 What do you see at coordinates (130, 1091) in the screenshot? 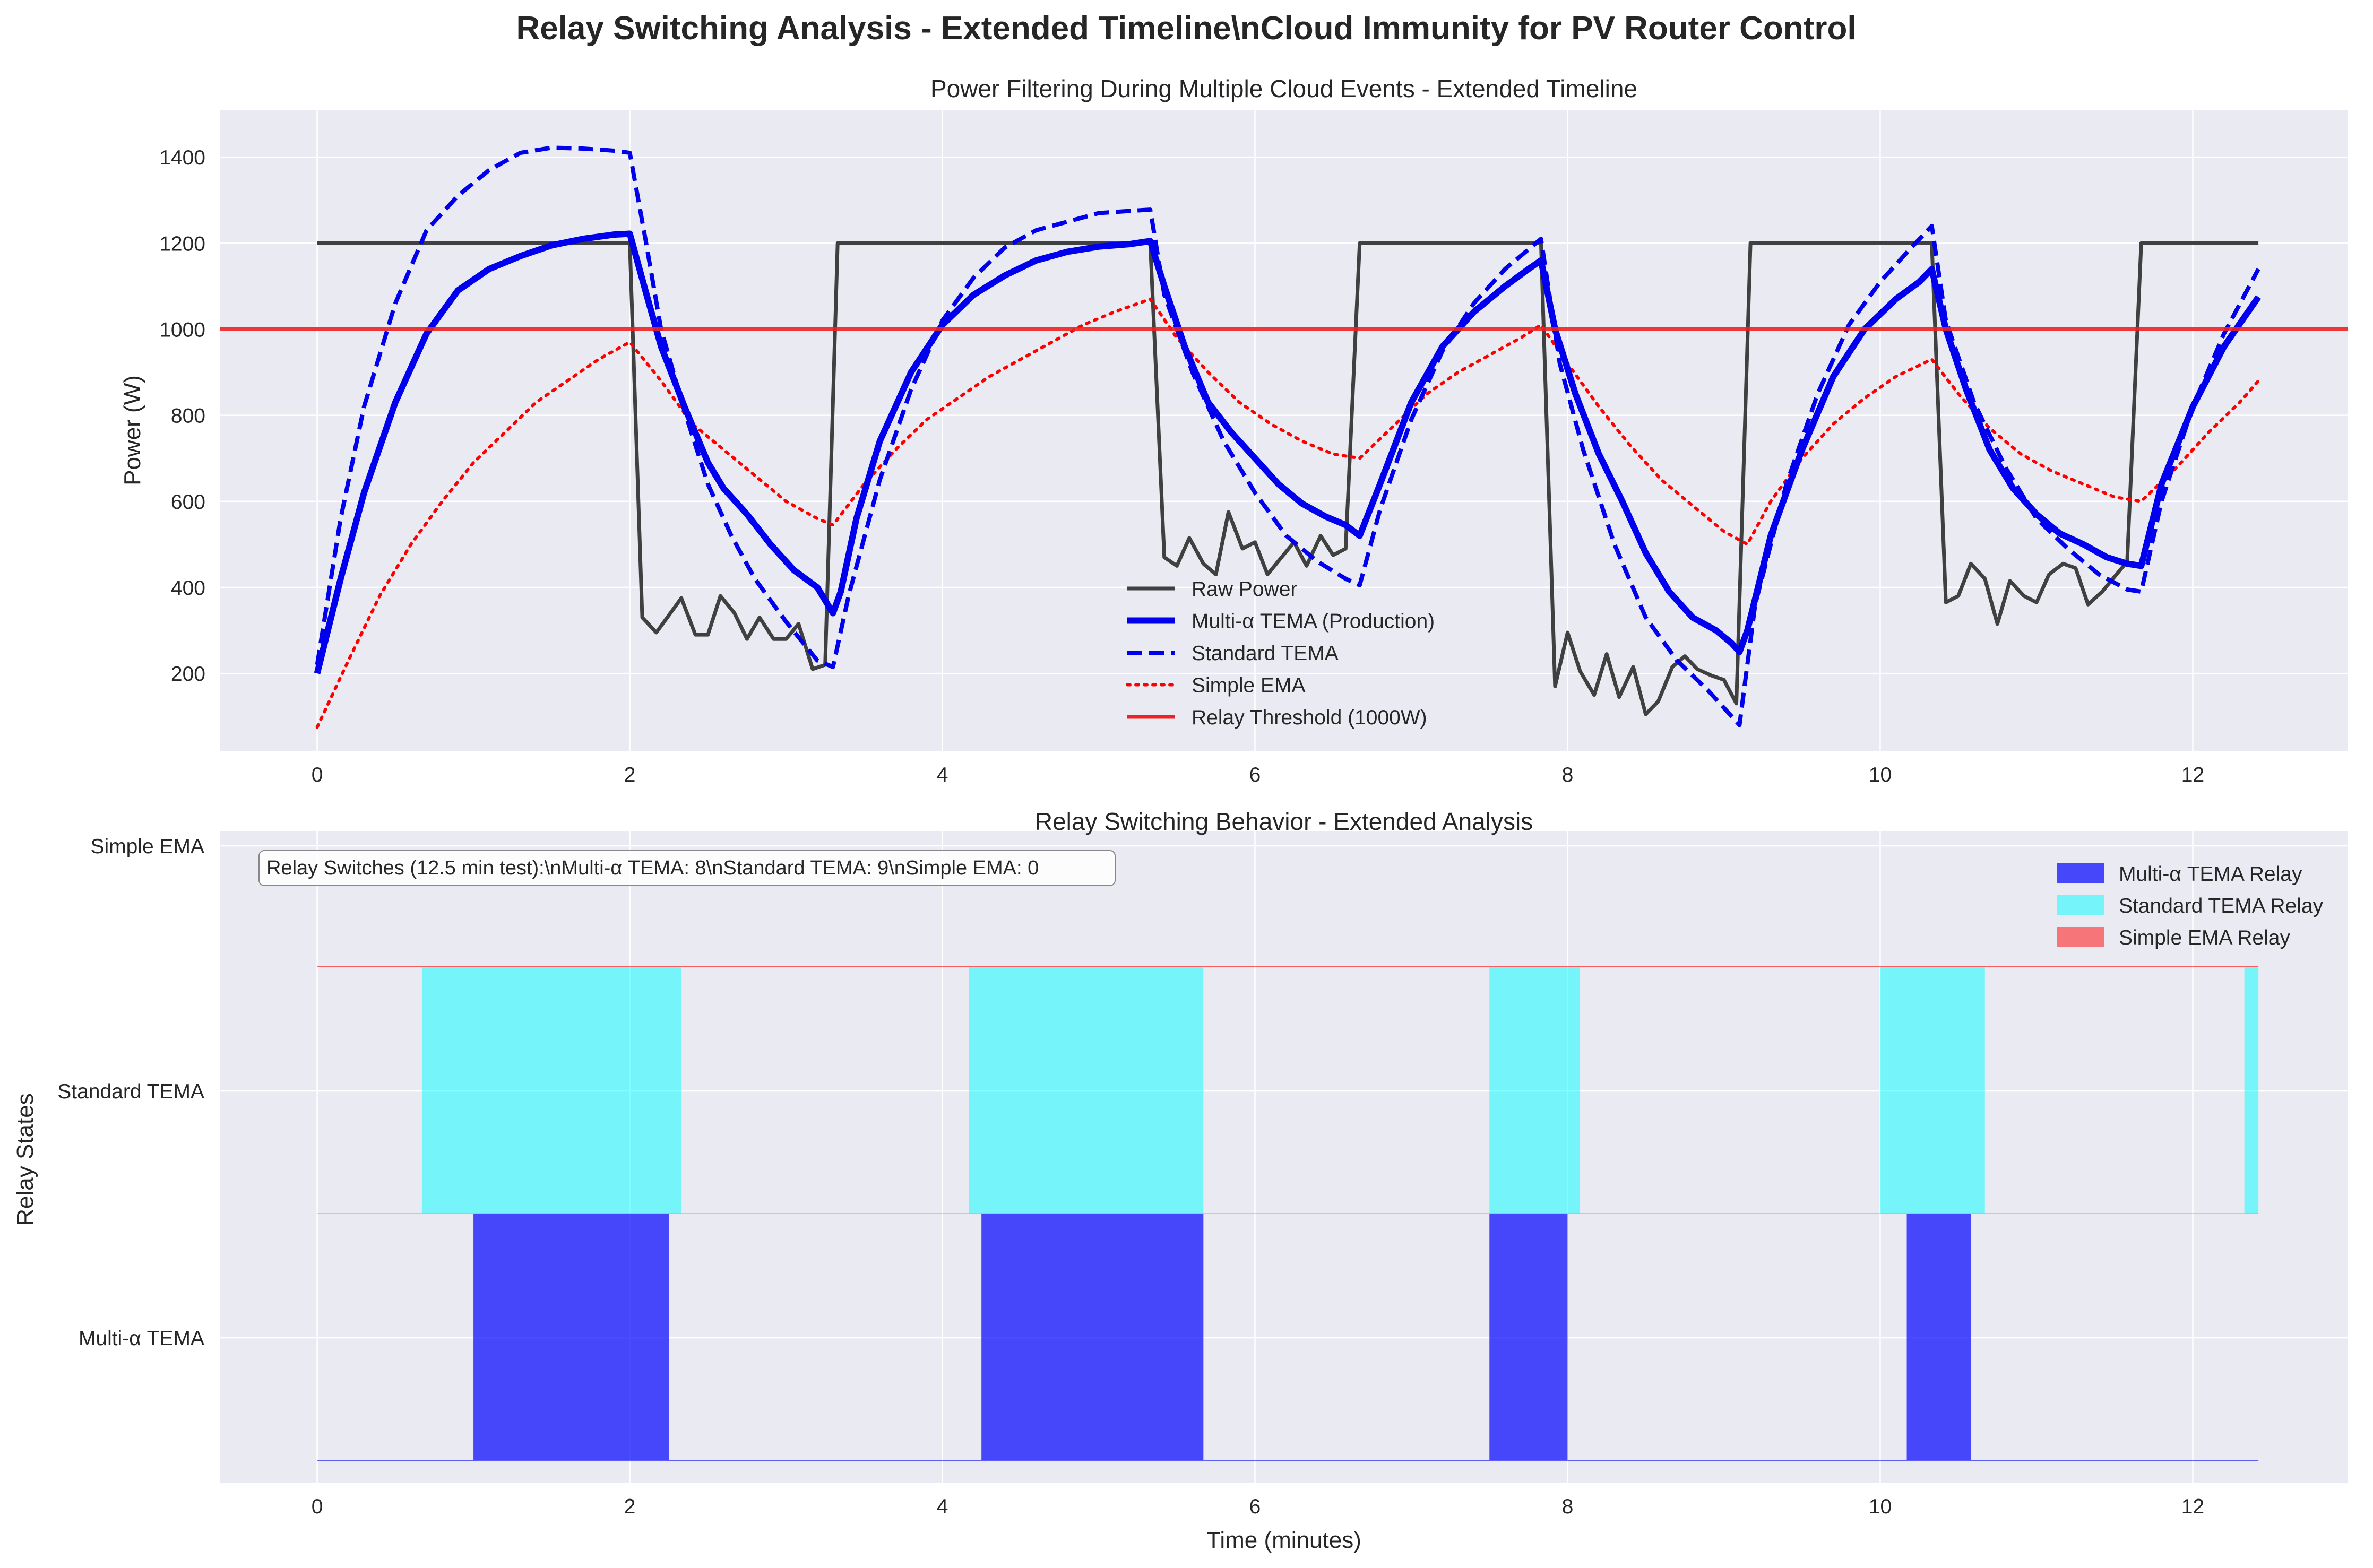
I see `relay-y-tick-label: Standard TEMA` at bounding box center [130, 1091].